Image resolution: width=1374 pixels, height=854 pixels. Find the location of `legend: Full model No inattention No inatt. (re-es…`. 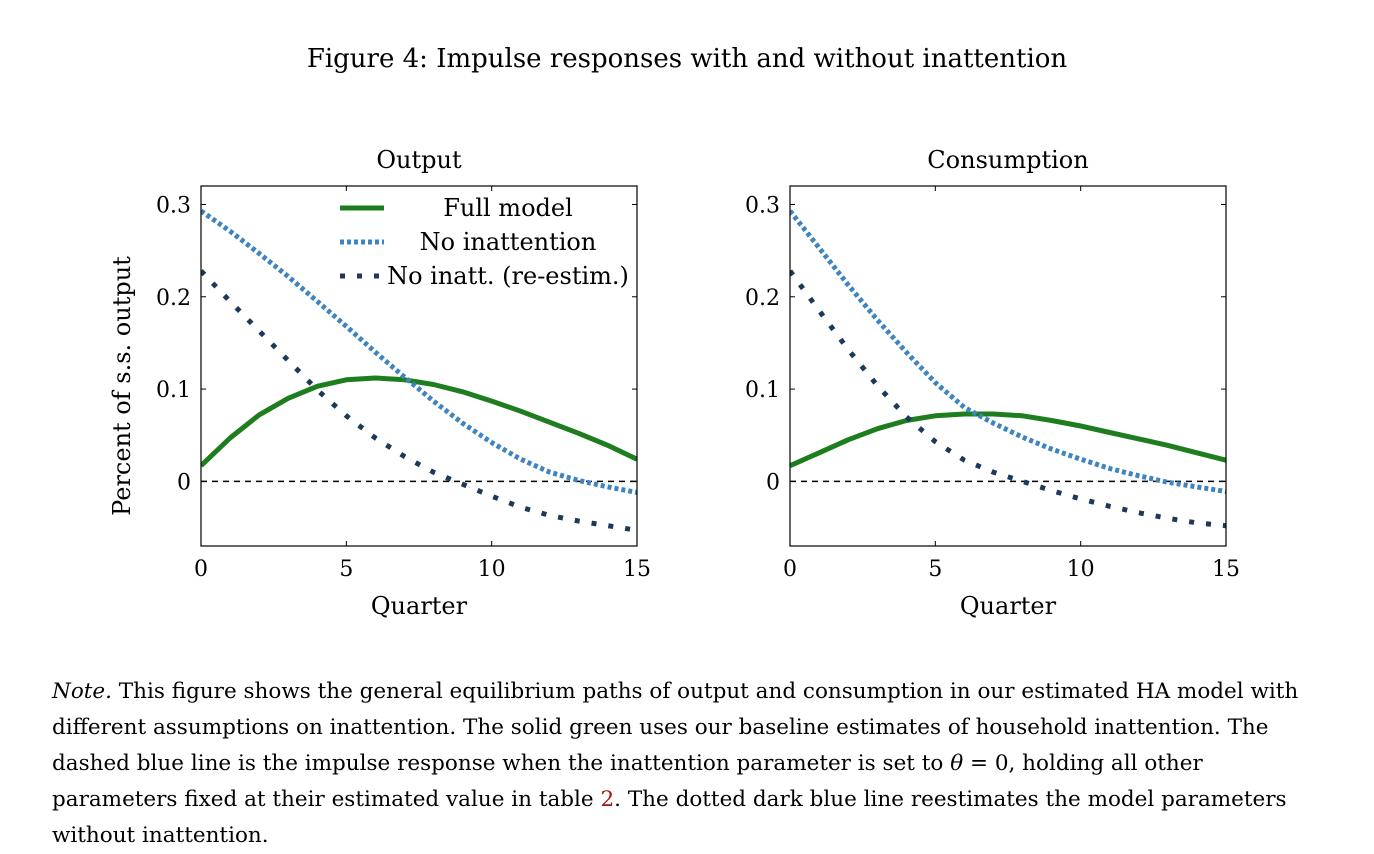

legend: Full model No inattention No inatt. (re-es… is located at coordinates (484, 242).